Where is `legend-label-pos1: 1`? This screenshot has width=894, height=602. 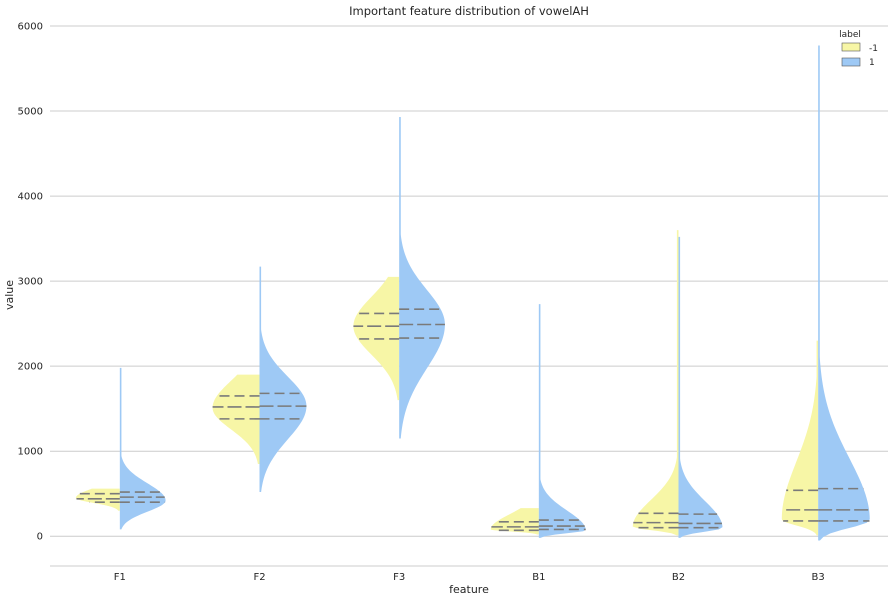 legend-label-pos1: 1 is located at coordinates (872, 63).